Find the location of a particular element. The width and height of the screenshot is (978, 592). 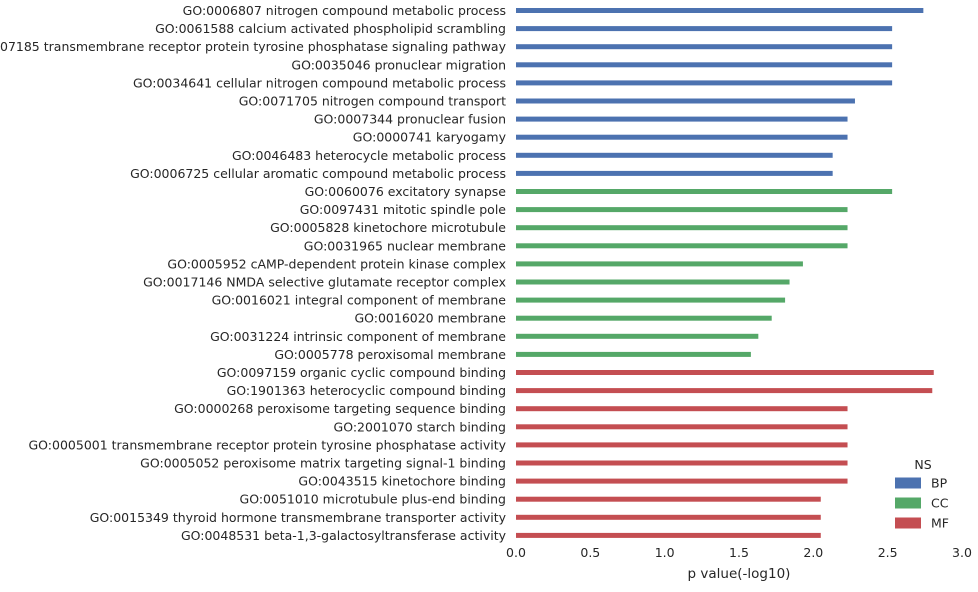

category-label: GO:0046483 heterocycle metabolic process is located at coordinates (369, 155).